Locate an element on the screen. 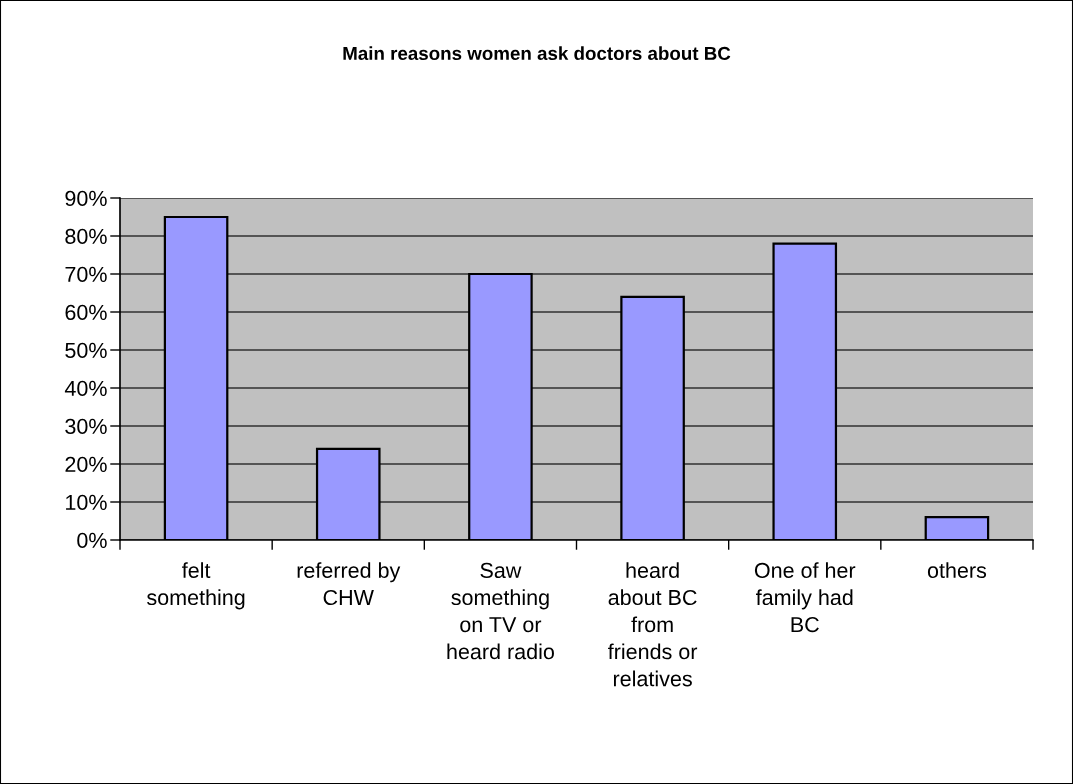  y-tick-label: 30% is located at coordinates (86, 426).